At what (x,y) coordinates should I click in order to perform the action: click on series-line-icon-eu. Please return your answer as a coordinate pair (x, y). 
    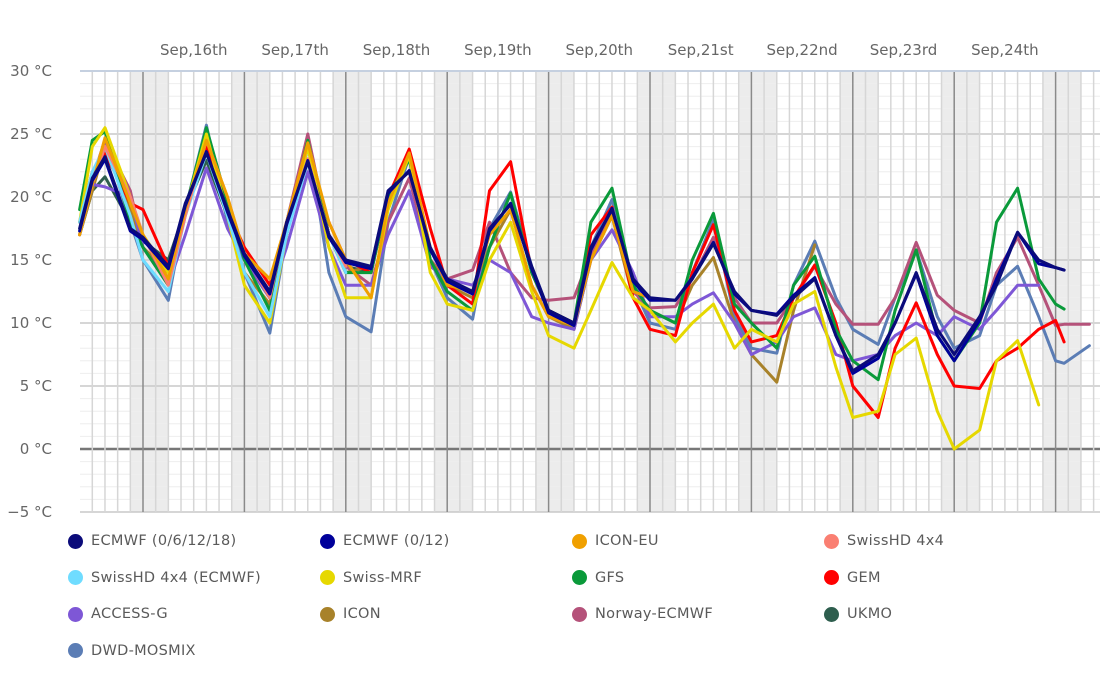
    Looking at the image, I should click on (365, 231).